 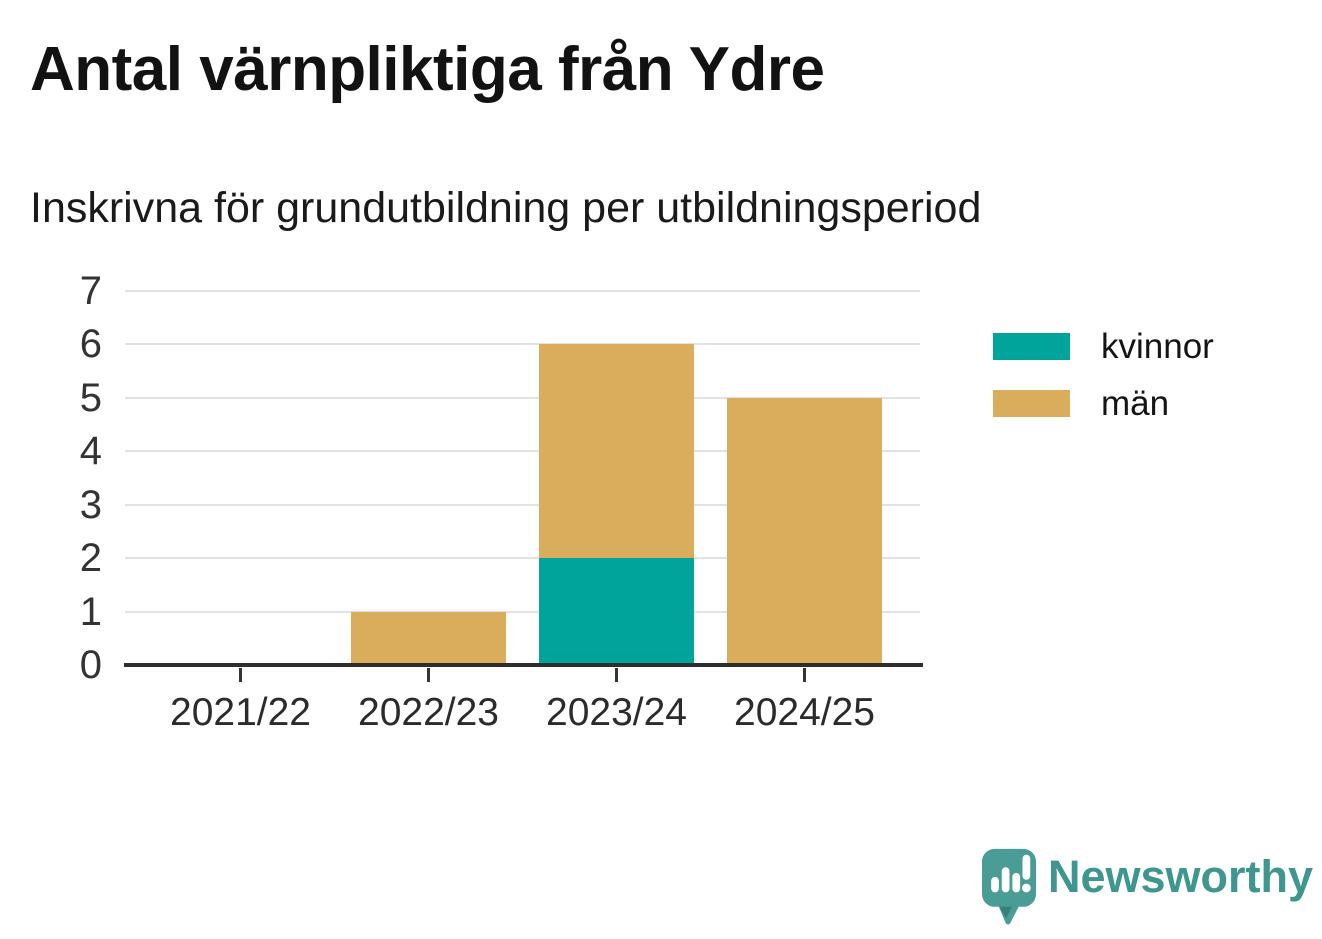 I want to click on x-tick-label-2021/22: 2021/22, so click(x=240, y=712).